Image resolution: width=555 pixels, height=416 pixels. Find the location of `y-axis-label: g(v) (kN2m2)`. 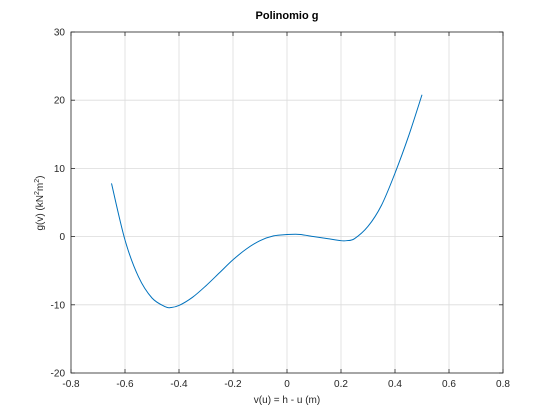

y-axis-label: g(v) (kN2m2) is located at coordinates (40, 202).